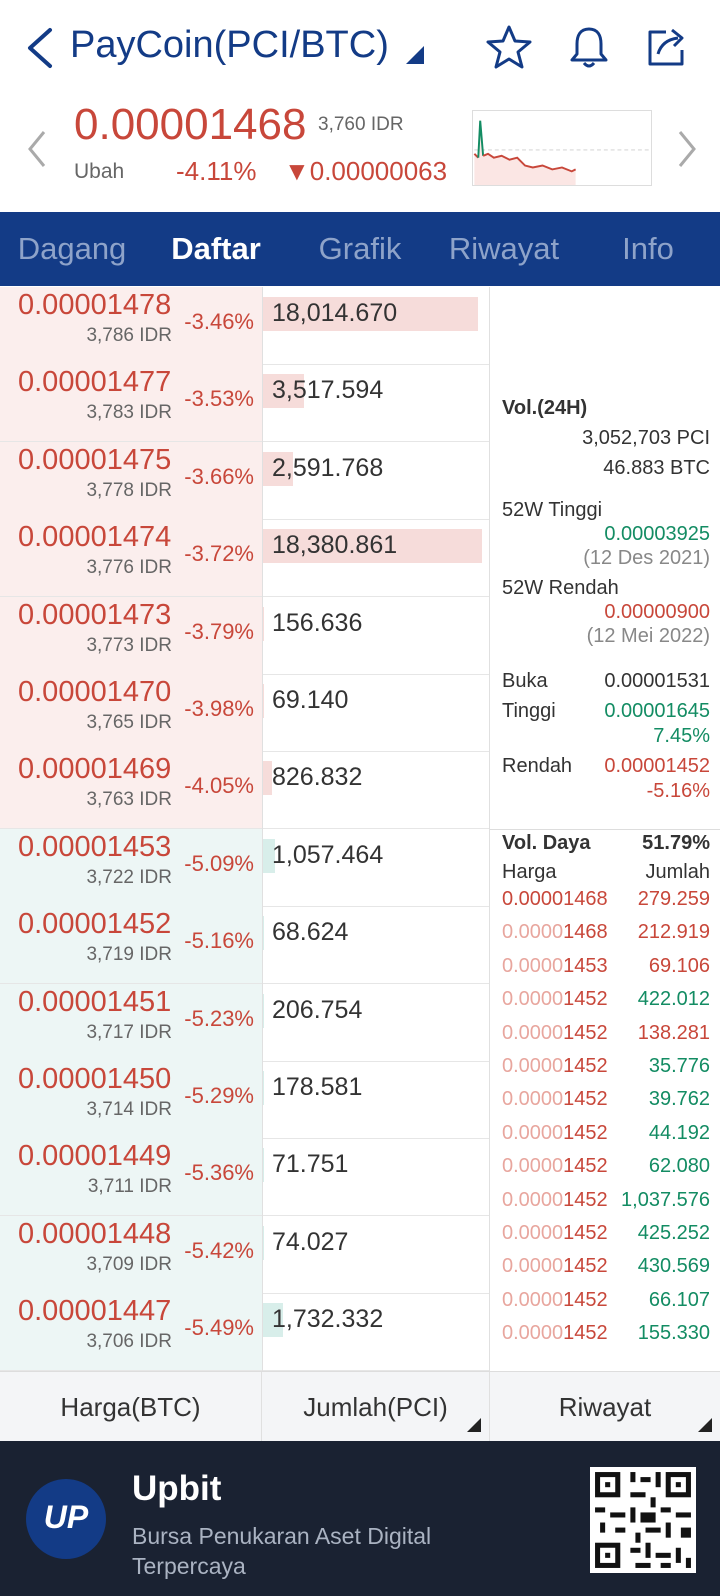  What do you see at coordinates (131, 1099) in the screenshot?
I see `price-cell: 0.00001450 3,714 IDR -5.29%` at bounding box center [131, 1099].